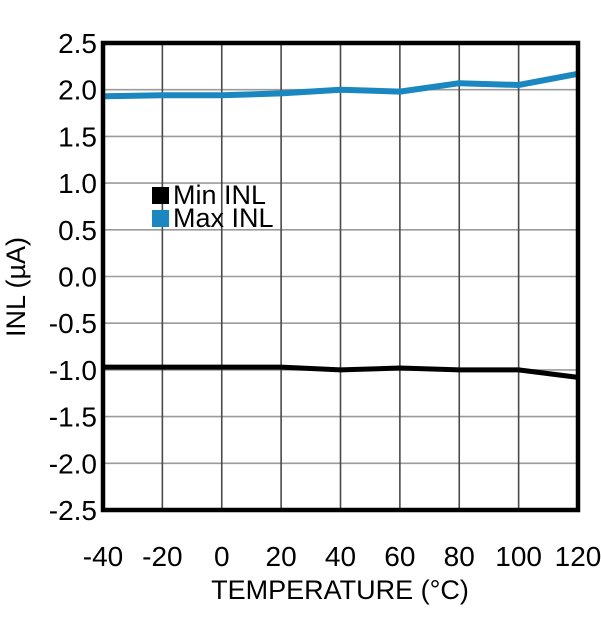 Image resolution: width=601 pixels, height=623 pixels. Describe the element at coordinates (219, 195) in the screenshot. I see `legend-label-min-inl: Min INL` at that location.